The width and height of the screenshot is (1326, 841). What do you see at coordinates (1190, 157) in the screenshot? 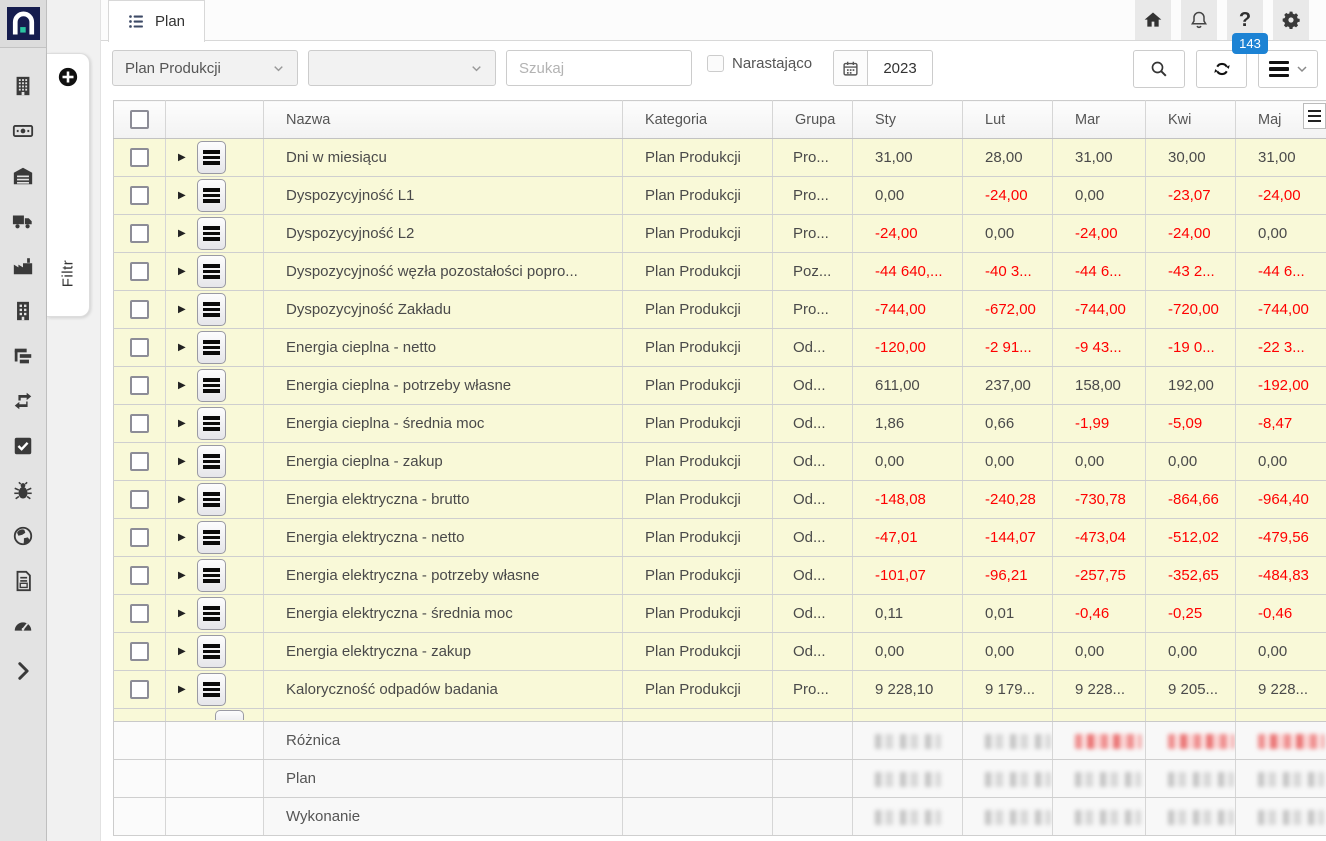
I see `row-month-value: 30,00` at bounding box center [1190, 157].